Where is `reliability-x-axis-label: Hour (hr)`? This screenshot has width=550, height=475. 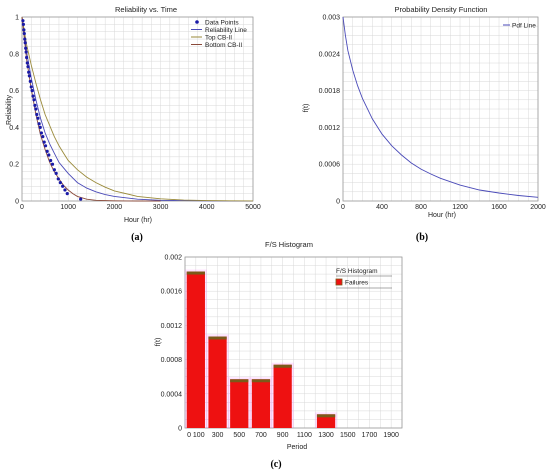
reliability-x-axis-label: Hour (hr) is located at coordinates (138, 220).